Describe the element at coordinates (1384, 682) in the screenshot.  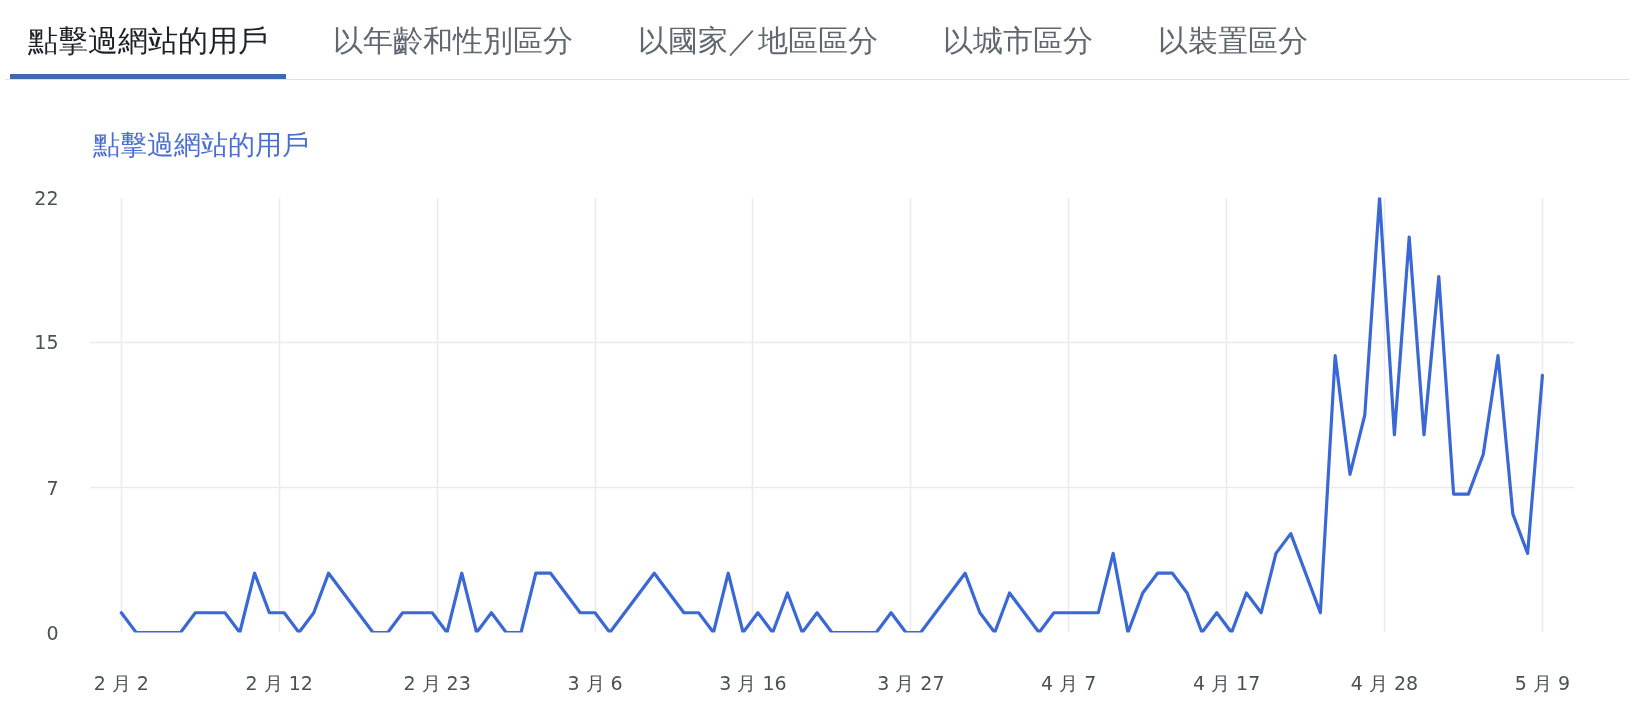
I see `x-tick-label: 4 月 28` at that location.